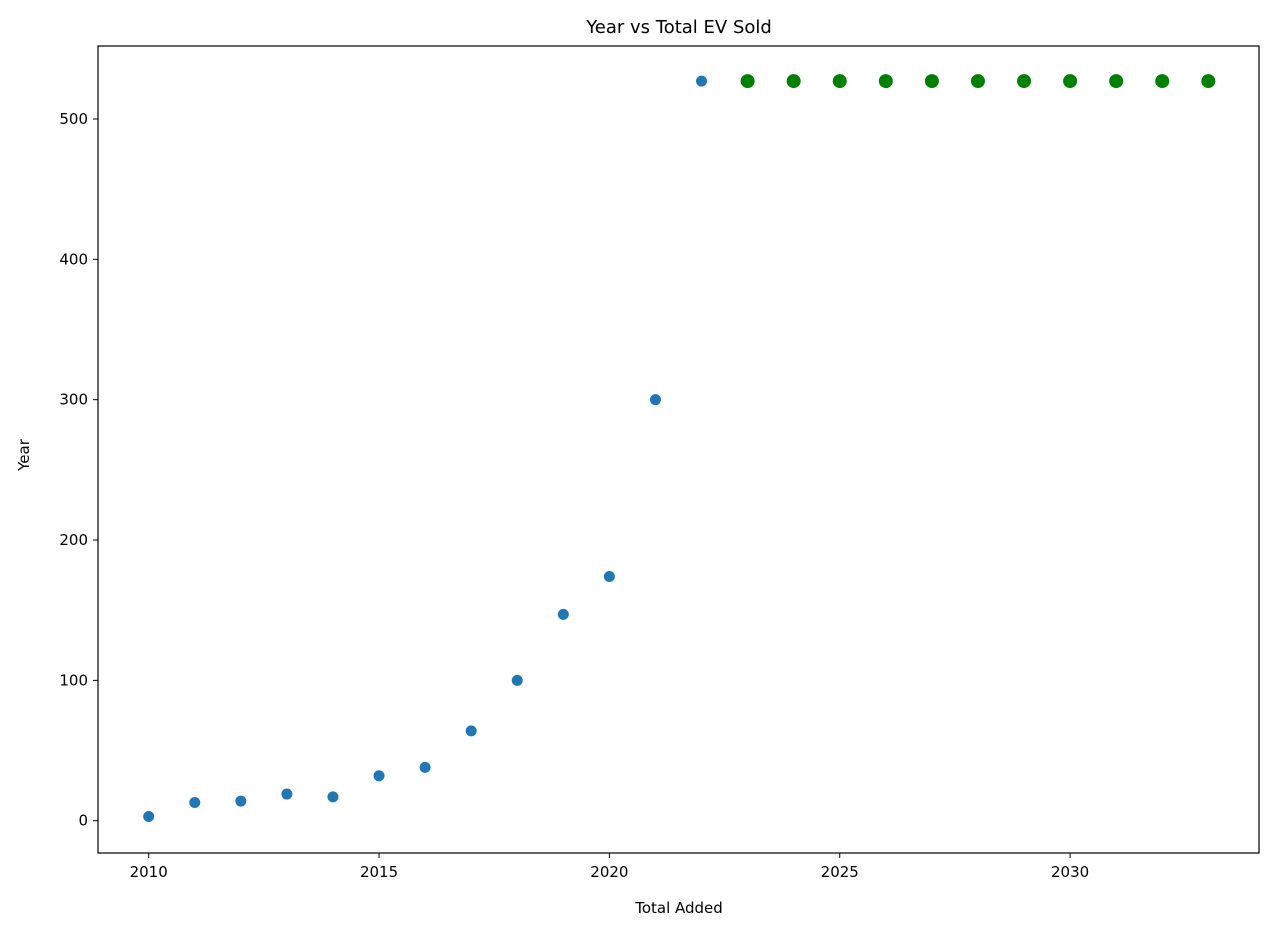 This screenshot has width=1275, height=936. What do you see at coordinates (78, 470) in the screenshot?
I see `y-axis: 0 100 200 300 400 500` at bounding box center [78, 470].